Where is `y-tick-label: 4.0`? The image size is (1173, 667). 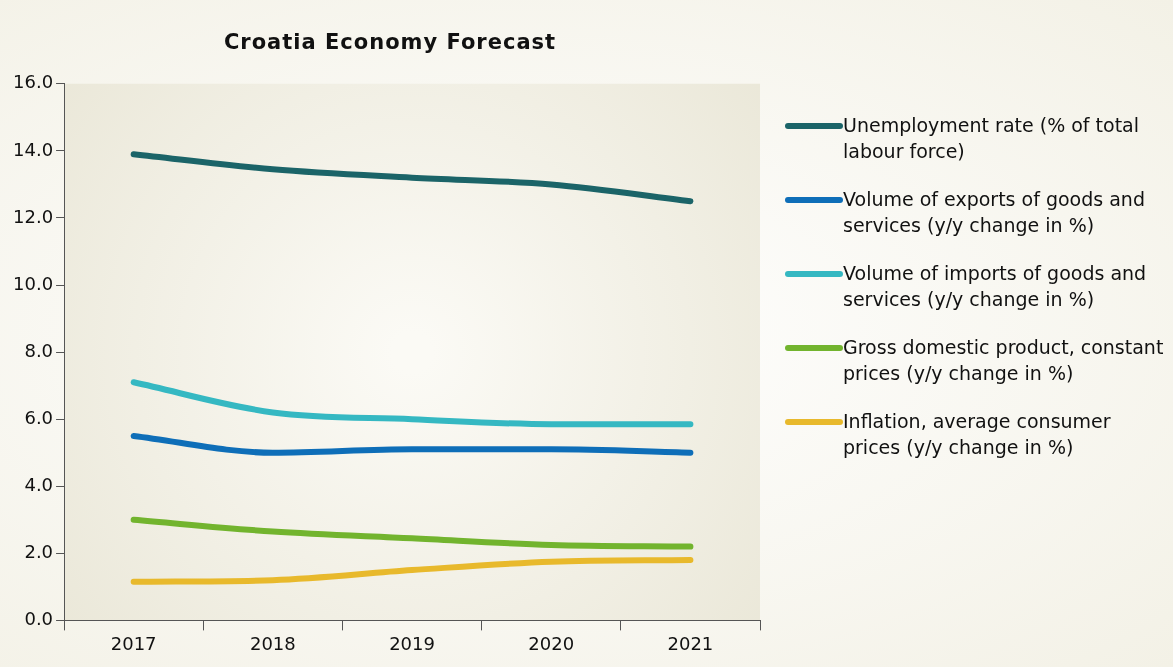 y-tick-label: 4.0 is located at coordinates (39, 484).